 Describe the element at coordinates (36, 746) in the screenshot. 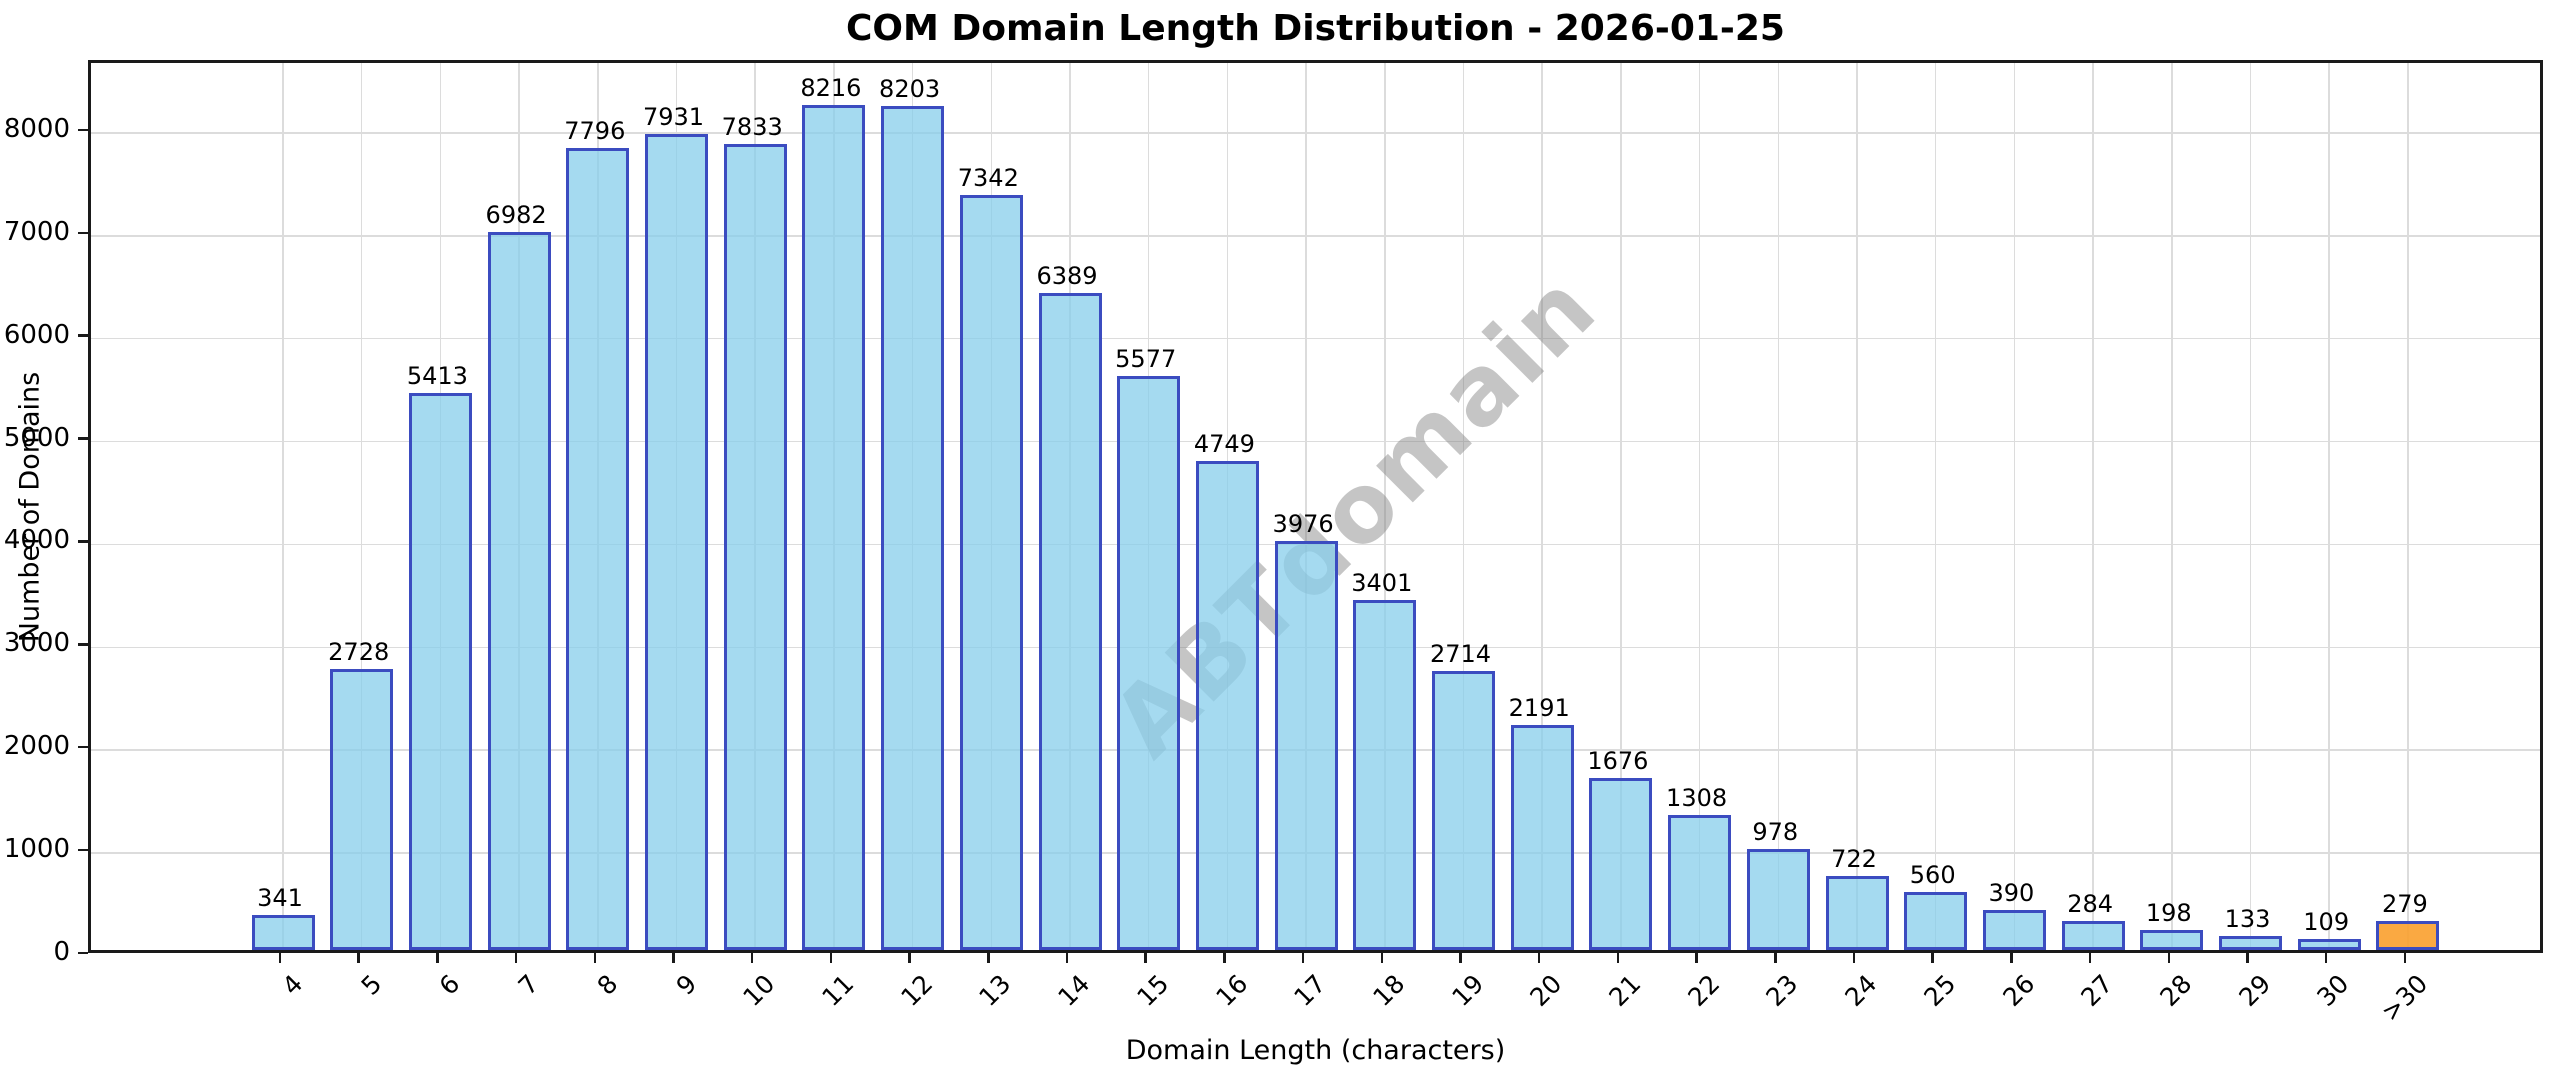

I see `y-tick-label: 2000` at that location.